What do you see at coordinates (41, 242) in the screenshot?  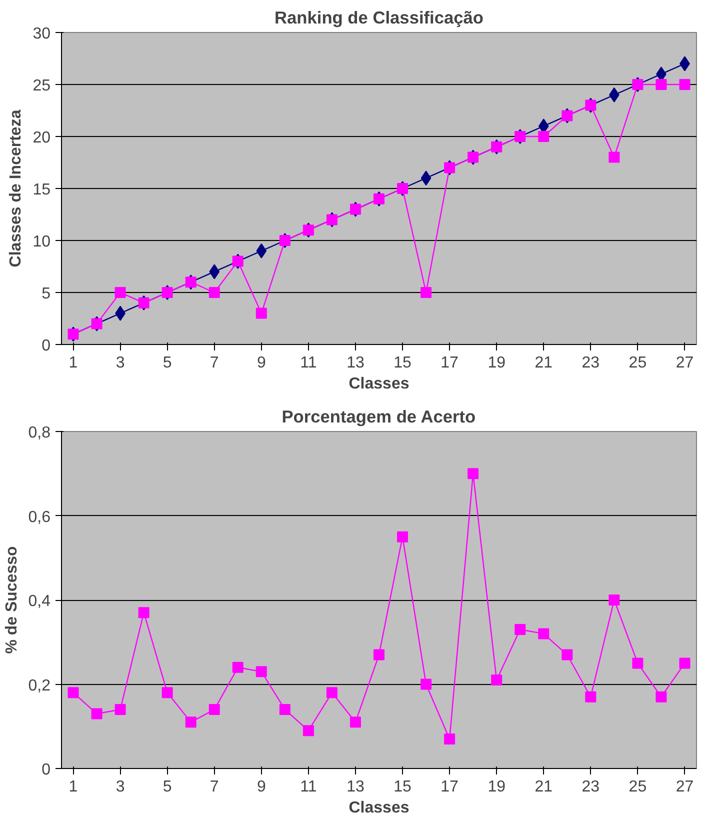 I see `y-tick-label: 10` at bounding box center [41, 242].